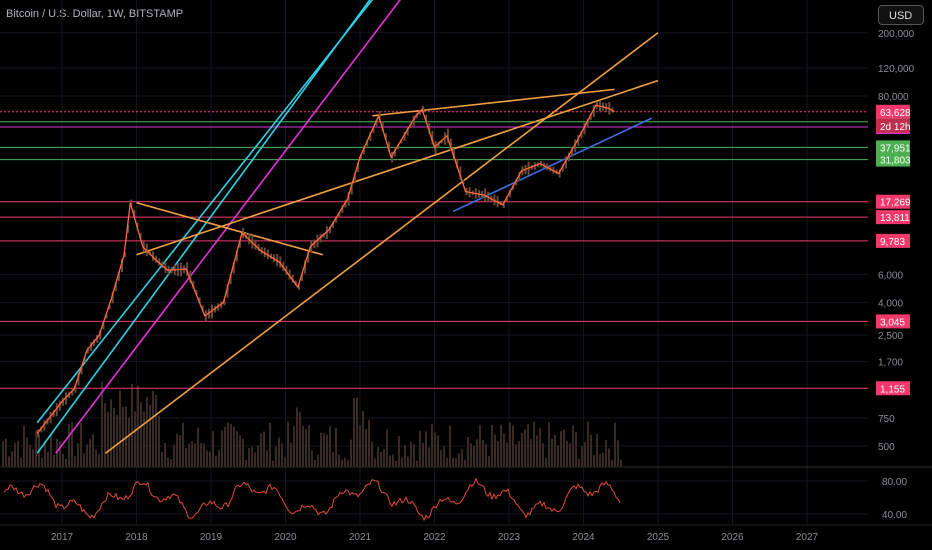 The image size is (932, 550). Describe the element at coordinates (896, 34) in the screenshot. I see `price-axis-label: 200,000` at that location.